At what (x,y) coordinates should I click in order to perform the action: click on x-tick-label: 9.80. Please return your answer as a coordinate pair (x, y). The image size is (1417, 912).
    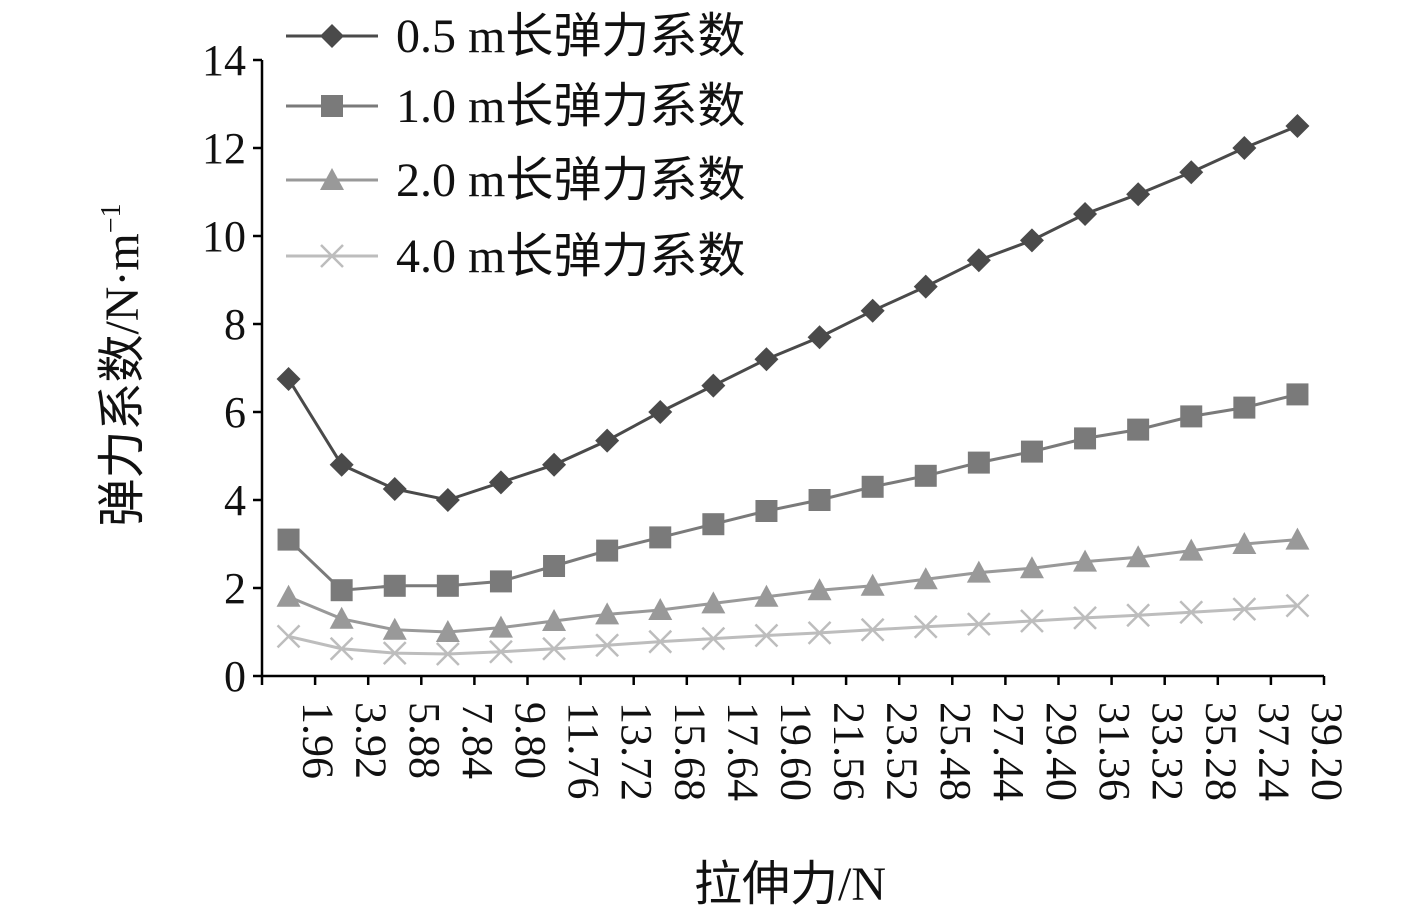
    Looking at the image, I should click on (530, 740).